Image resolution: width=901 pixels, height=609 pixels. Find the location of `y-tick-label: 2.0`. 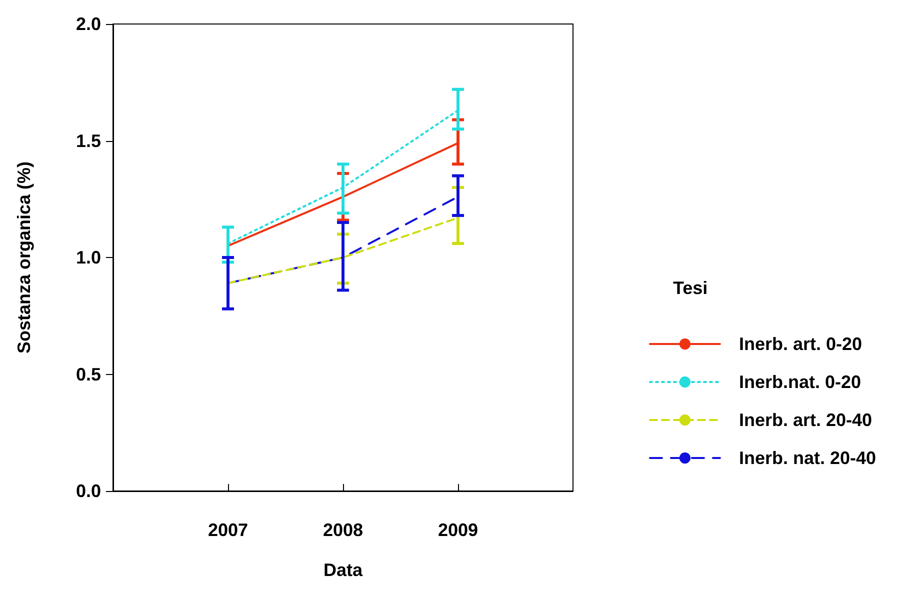

y-tick-label: 2.0 is located at coordinates (88, 24).